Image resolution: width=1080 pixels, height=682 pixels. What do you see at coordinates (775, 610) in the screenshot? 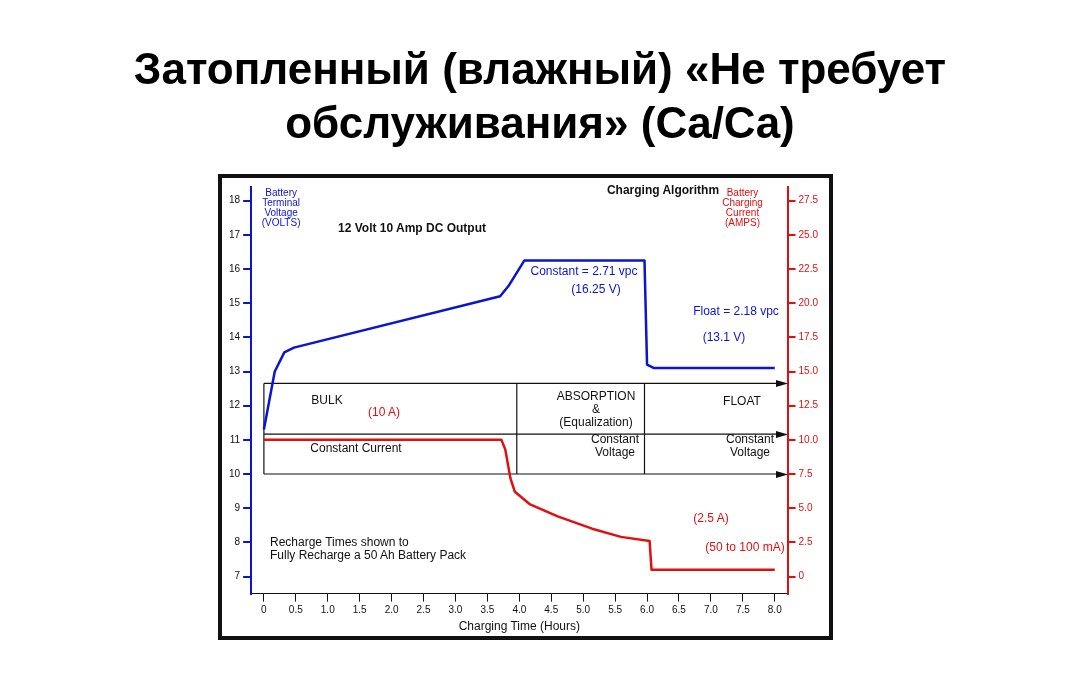
I see `x-tick-label: 8.0` at bounding box center [775, 610].